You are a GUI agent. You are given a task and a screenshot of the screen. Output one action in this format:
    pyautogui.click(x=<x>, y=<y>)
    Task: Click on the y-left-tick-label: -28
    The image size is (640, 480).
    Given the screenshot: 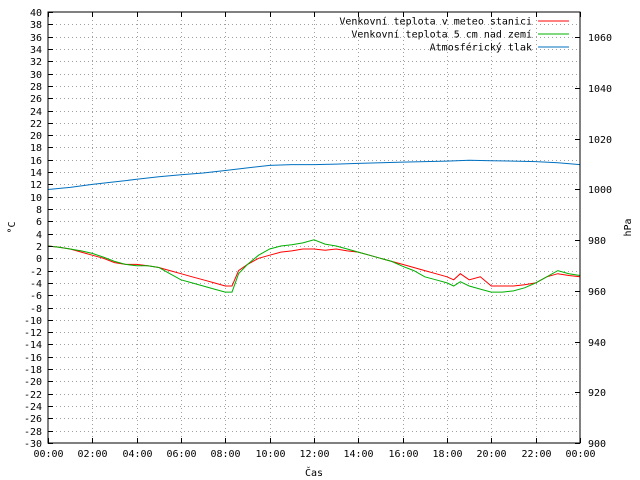 What is the action you would take?
    pyautogui.click(x=33, y=432)
    